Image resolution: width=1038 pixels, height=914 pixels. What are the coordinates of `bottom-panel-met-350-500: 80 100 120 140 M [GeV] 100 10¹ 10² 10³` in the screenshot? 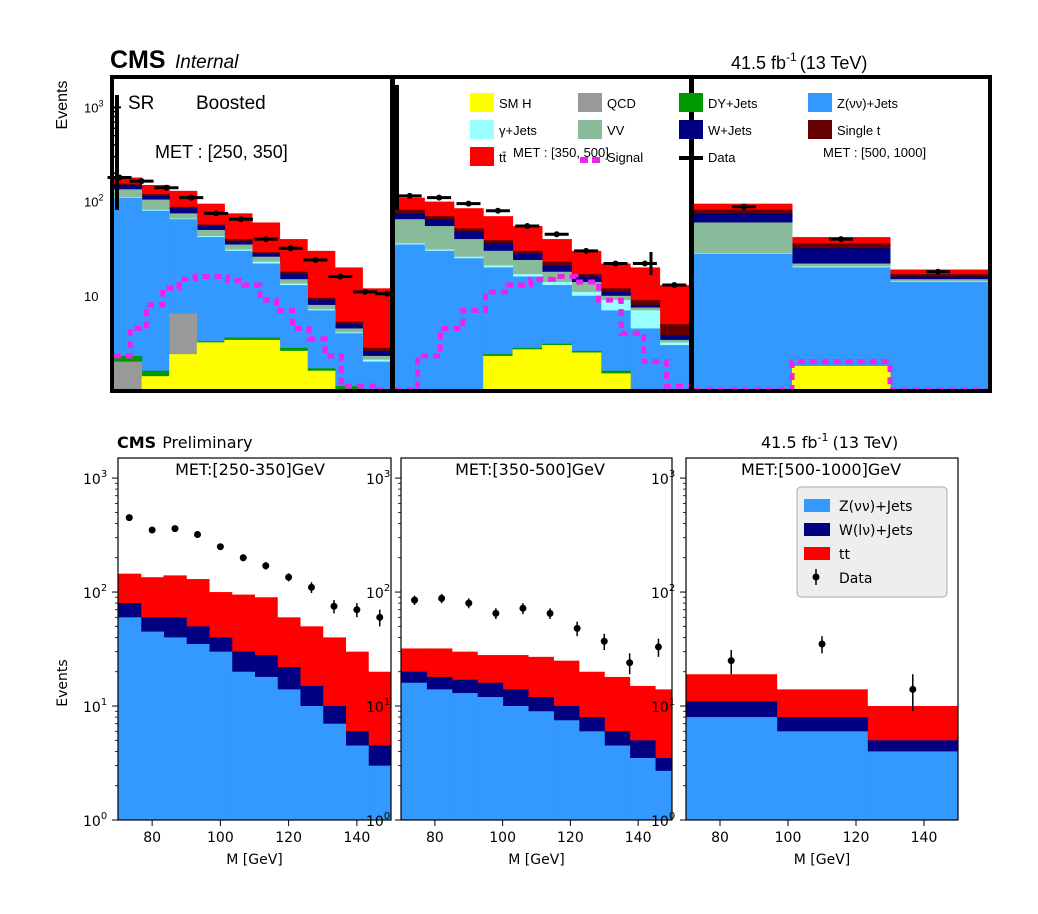 It's located at (519, 662).